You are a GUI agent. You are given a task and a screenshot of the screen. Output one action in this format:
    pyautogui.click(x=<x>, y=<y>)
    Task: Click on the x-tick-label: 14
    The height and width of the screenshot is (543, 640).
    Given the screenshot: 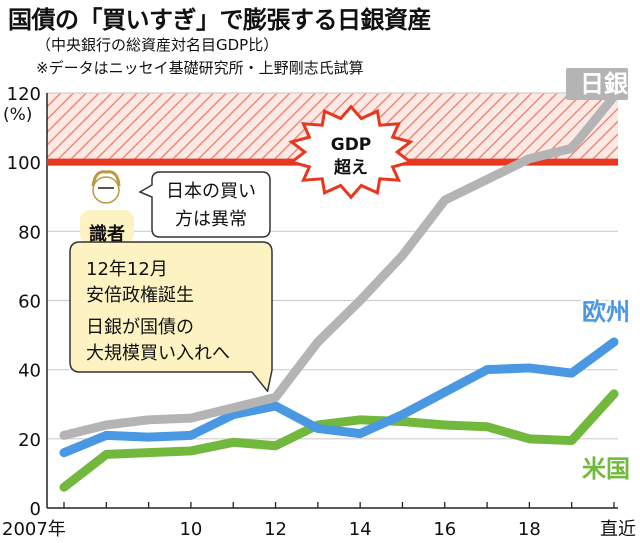 What is the action you would take?
    pyautogui.click(x=360, y=529)
    